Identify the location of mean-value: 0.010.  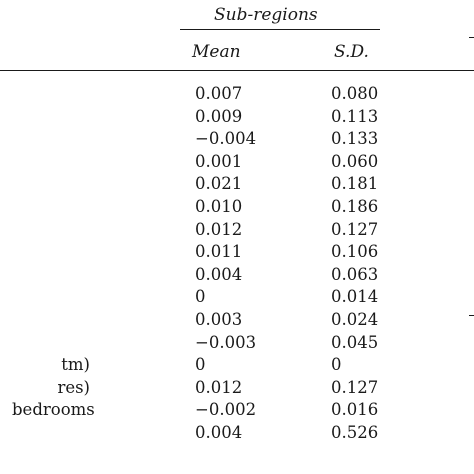
(219, 206).